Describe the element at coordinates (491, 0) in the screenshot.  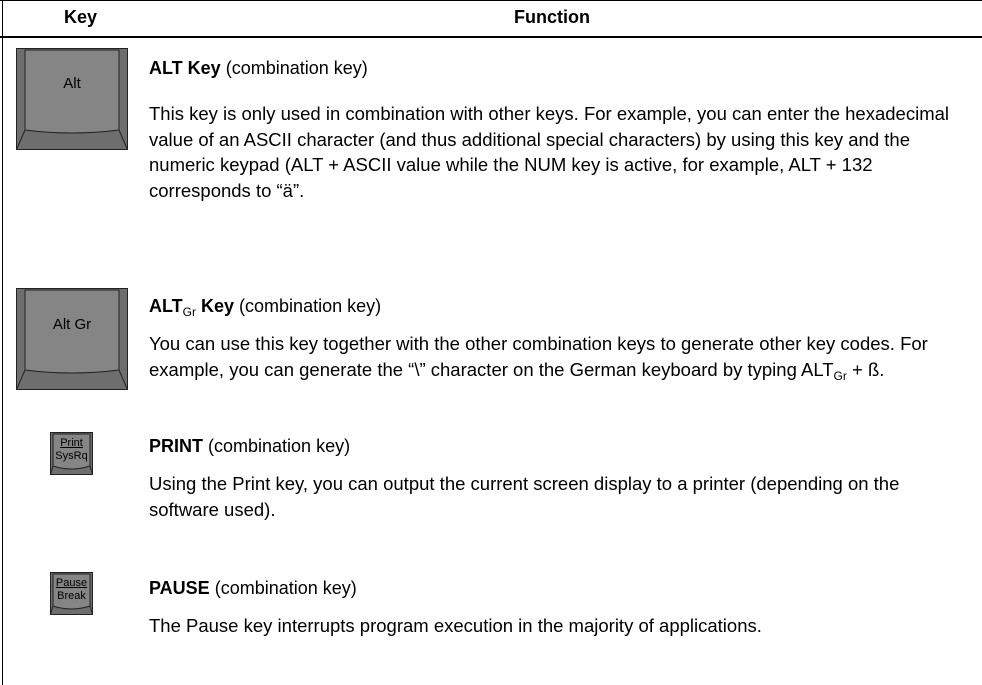
I see `table-top-border` at that location.